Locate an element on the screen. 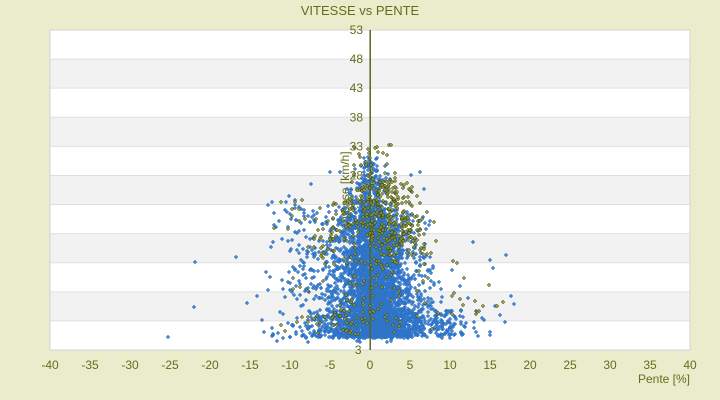 Image resolution: width=720 pixels, height=400 pixels. svg-text: -30 is located at coordinates (130, 365).